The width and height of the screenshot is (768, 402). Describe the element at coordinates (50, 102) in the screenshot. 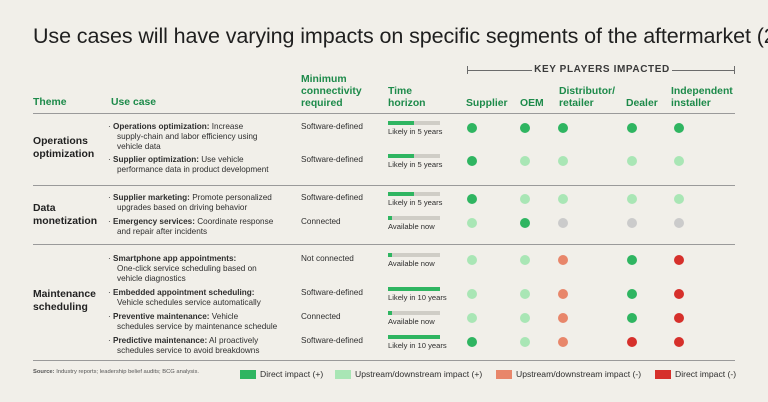

I see `header-theme: Theme` at that location.